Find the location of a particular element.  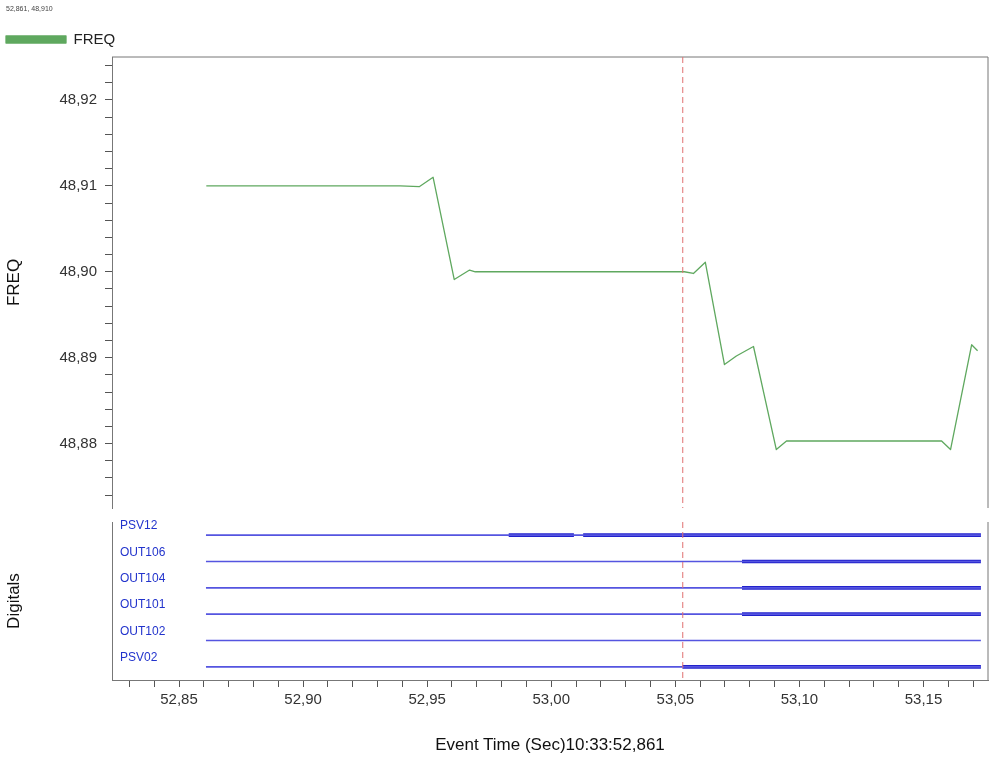

x-tick-label: 52,90 is located at coordinates (303, 699).